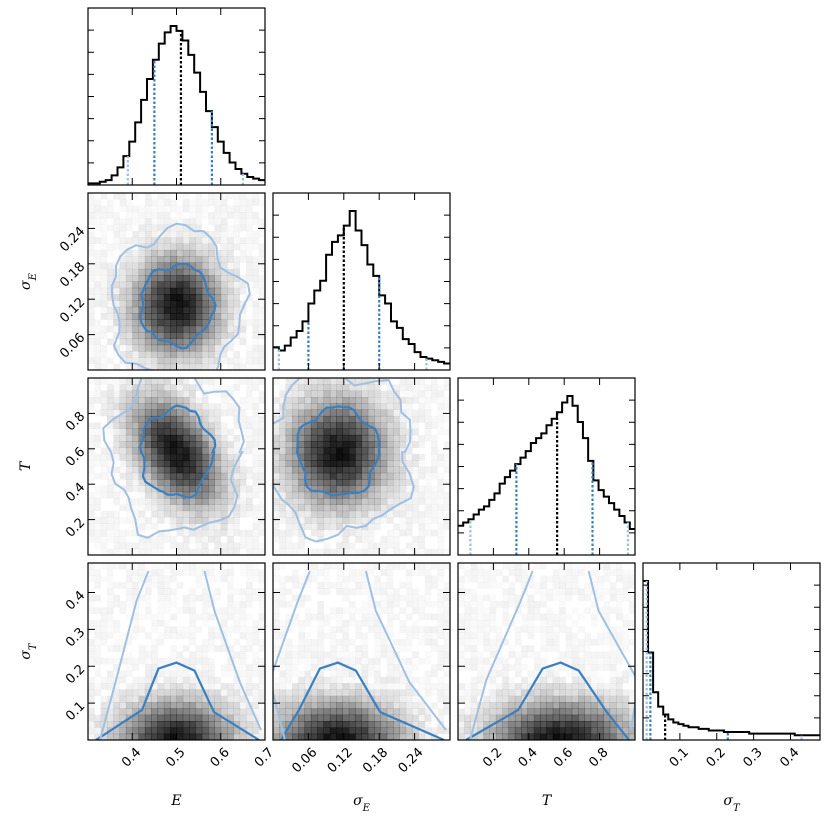 Image resolution: width=830 pixels, height=830 pixels. Describe the element at coordinates (176, 96) in the screenshot. I see `panel-frame` at that location.